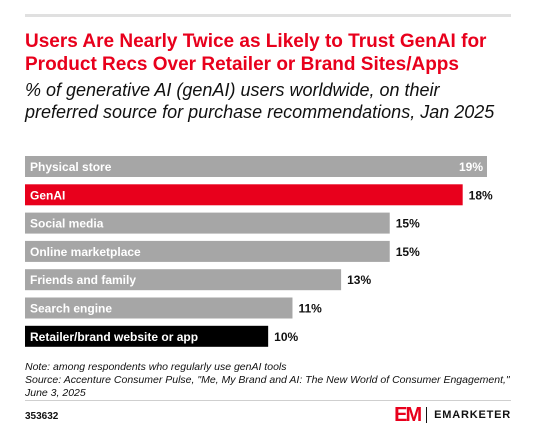  I want to click on footer-divider, so click(268, 400).